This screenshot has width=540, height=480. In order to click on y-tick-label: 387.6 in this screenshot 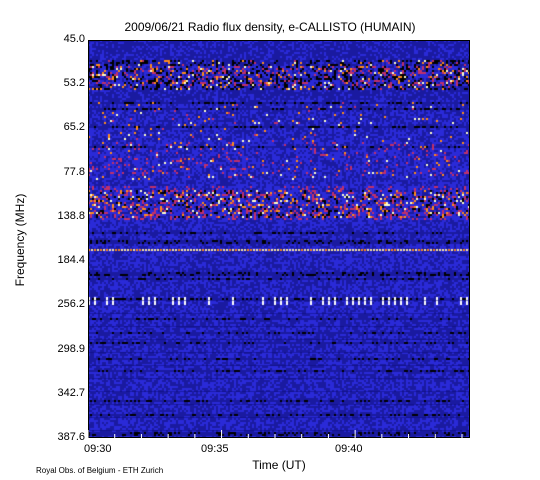, I will do `click(71, 437)`.